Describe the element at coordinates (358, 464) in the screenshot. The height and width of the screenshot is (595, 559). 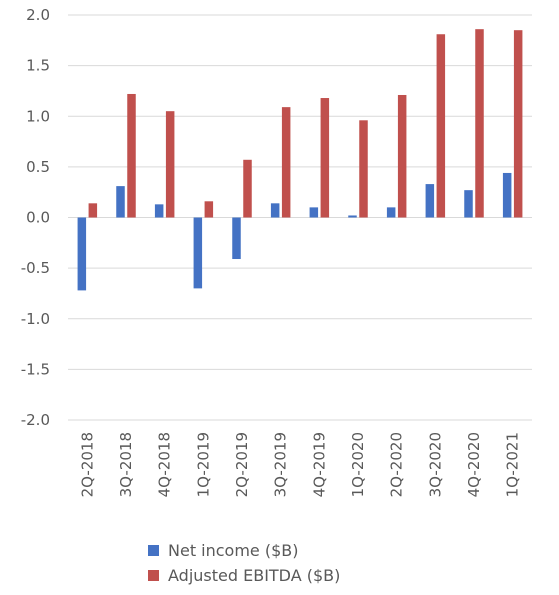
I see `x-tick-label: 1Q-2020` at that location.